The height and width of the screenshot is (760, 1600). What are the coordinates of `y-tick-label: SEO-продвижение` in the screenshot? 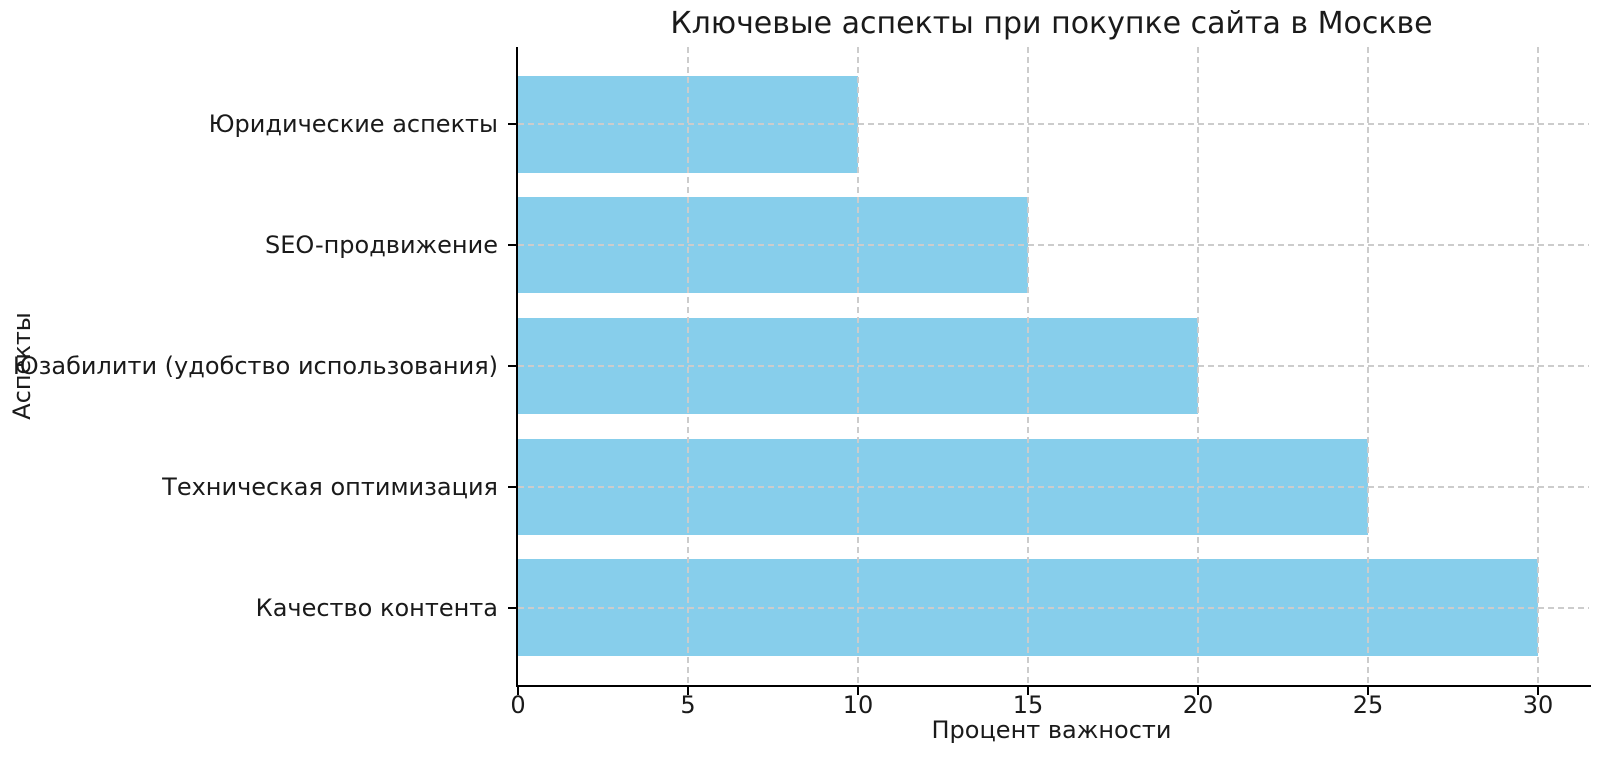 It's located at (381, 245).